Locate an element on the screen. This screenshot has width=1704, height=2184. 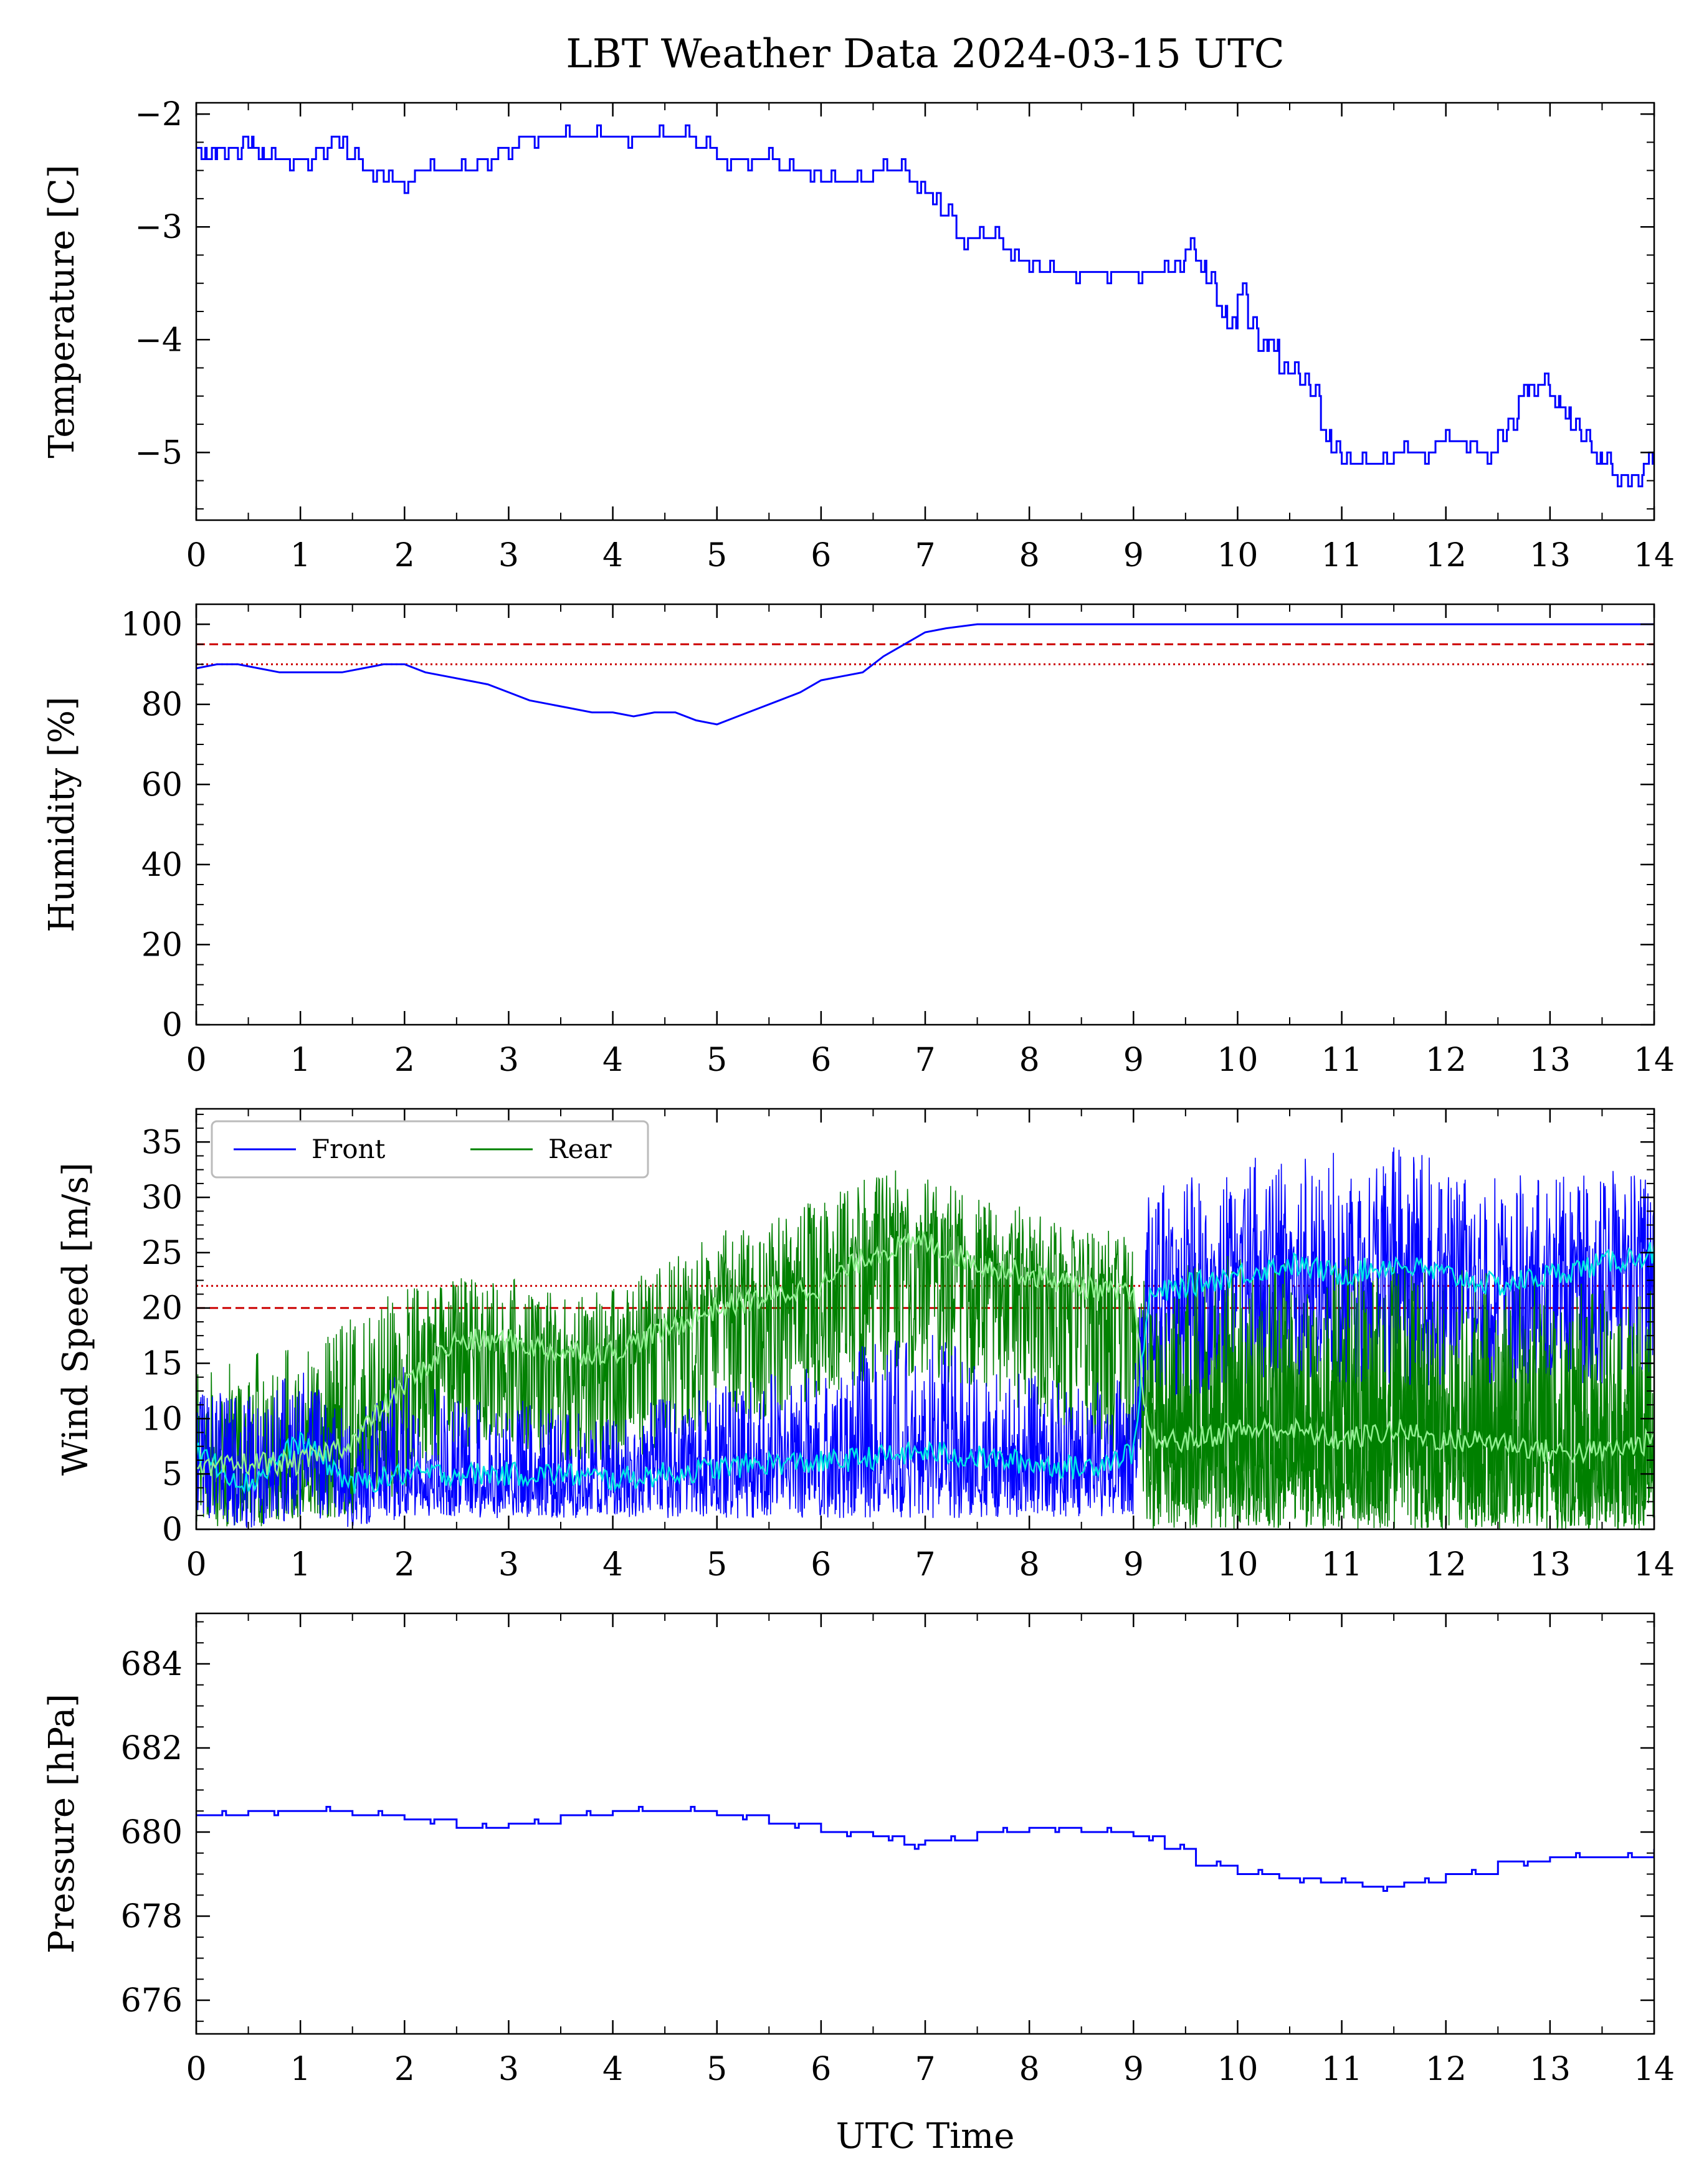
y-axis-label: Pressure [hPa] is located at coordinates (62, 1824).